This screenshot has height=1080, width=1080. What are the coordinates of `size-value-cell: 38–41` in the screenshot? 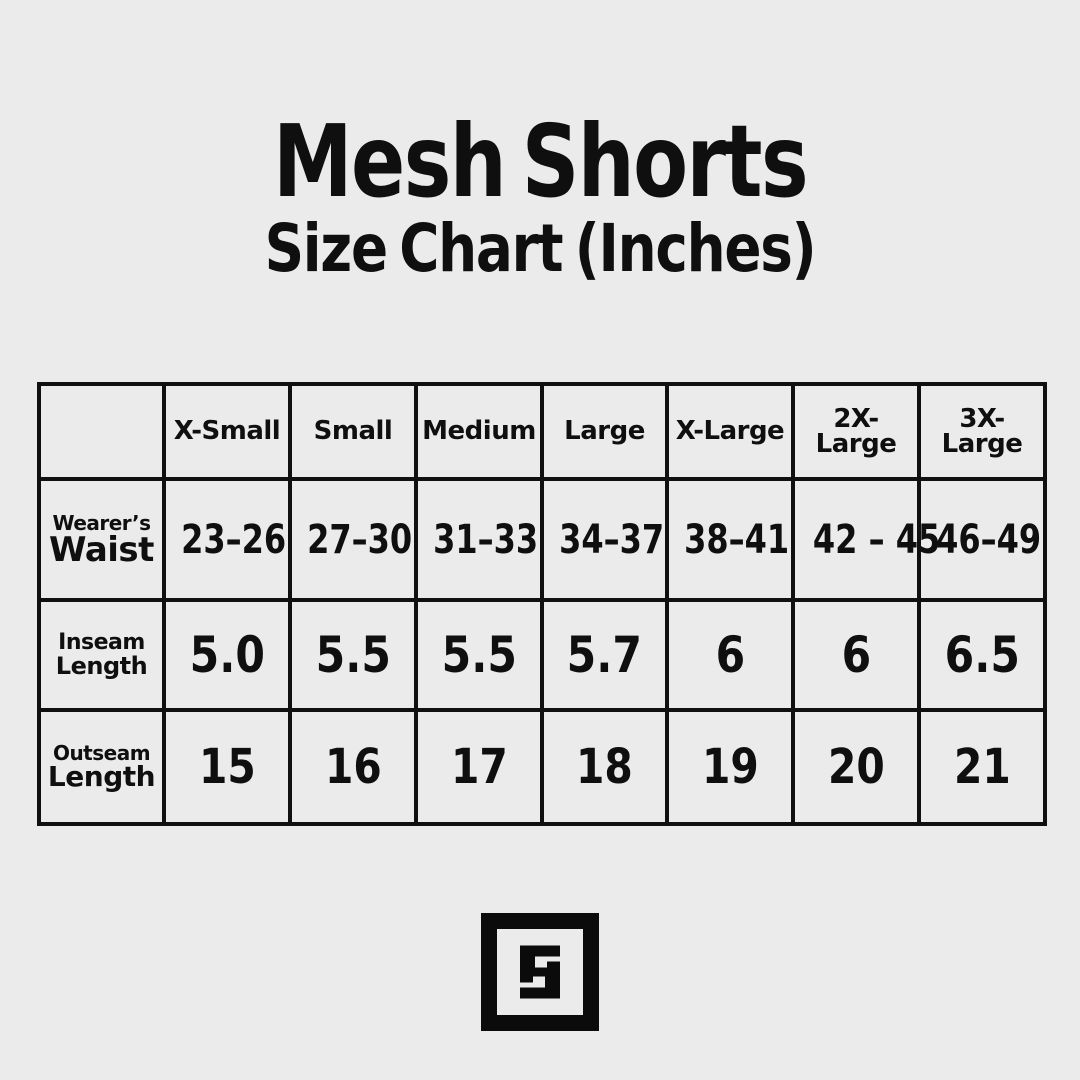 It's located at (730, 539).